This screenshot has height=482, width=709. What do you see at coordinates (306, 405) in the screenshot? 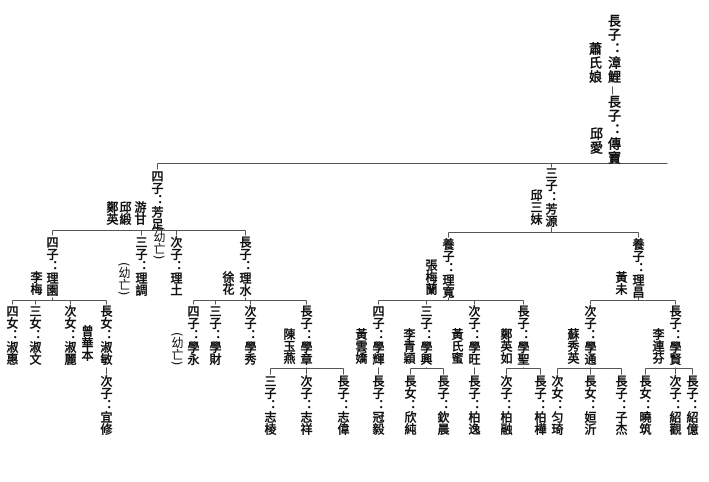
I see `person-label: 次子：志祥` at bounding box center [306, 405].